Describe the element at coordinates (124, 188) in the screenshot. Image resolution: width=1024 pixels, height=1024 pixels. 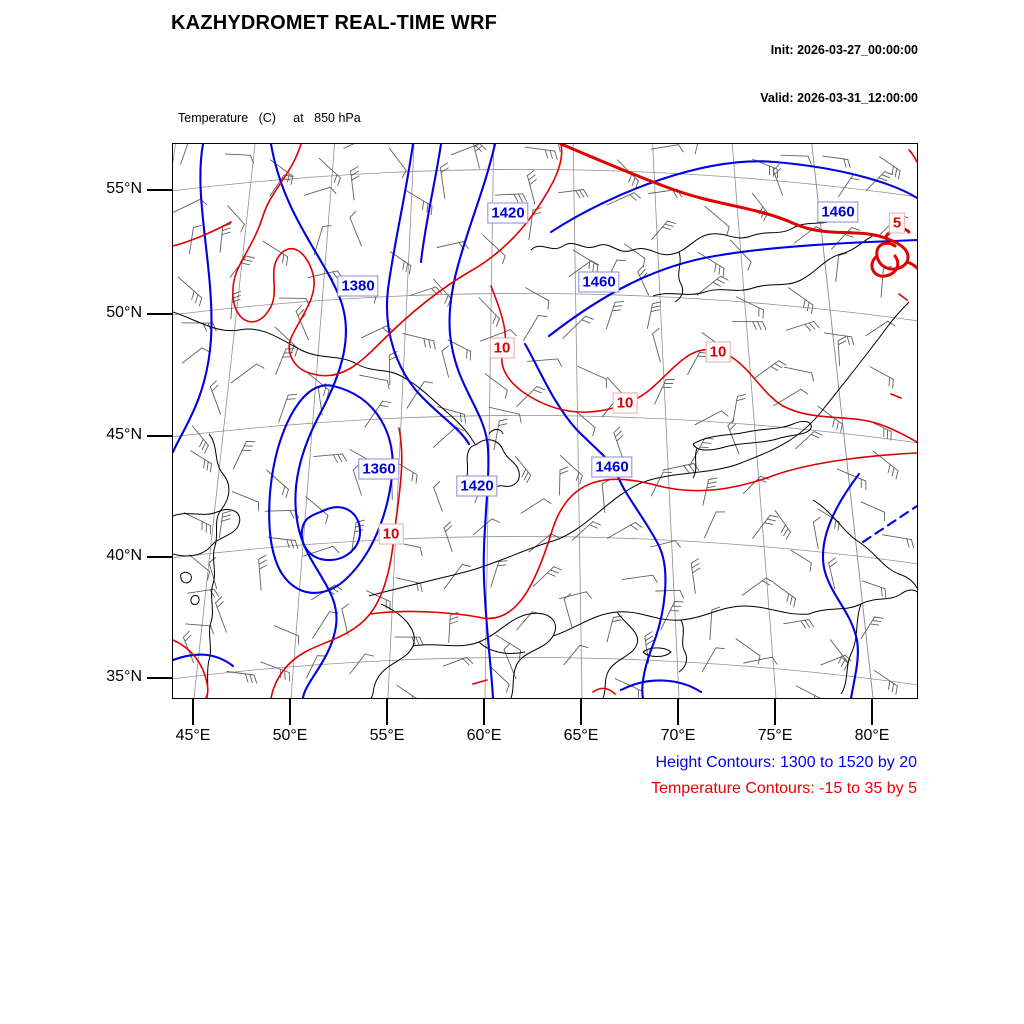
I see `lat-tick-label: 55°N` at that location.